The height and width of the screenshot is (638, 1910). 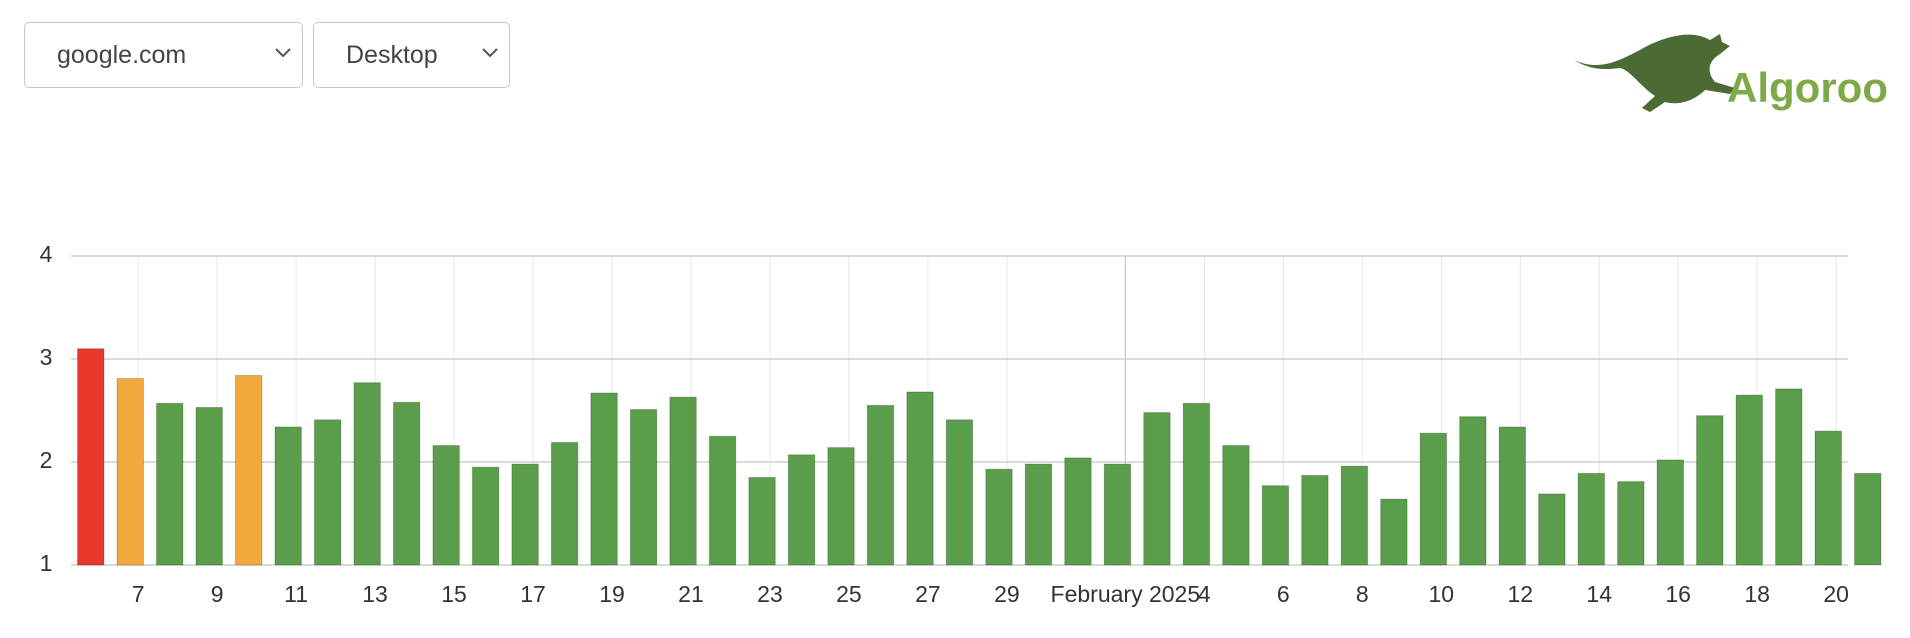 What do you see at coordinates (1441, 594) in the screenshot?
I see `x-tick-label: 10` at bounding box center [1441, 594].